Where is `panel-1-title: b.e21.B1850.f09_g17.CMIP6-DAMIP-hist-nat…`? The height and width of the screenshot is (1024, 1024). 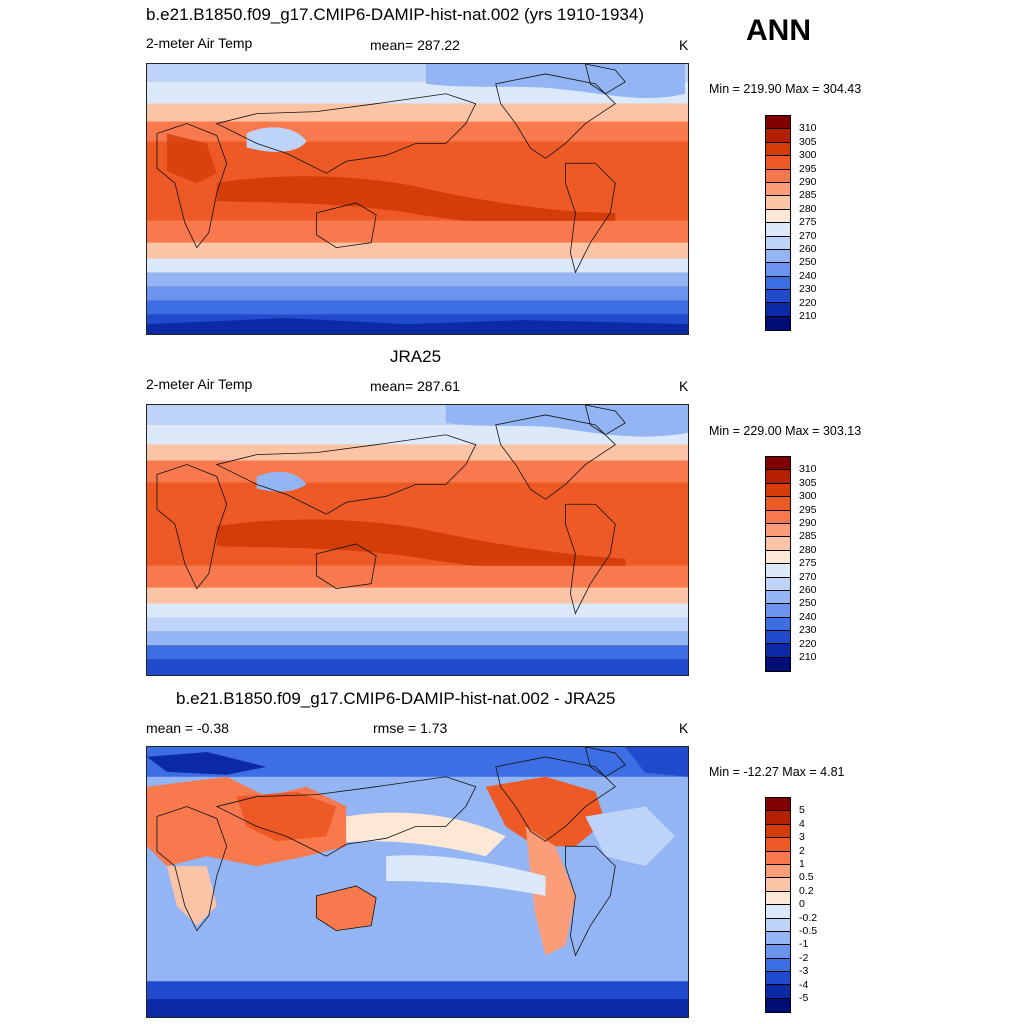
panel-1-title: b.e21.B1850.f09_g17.CMIP6-DAMIP-hist-nat… is located at coordinates (395, 14).